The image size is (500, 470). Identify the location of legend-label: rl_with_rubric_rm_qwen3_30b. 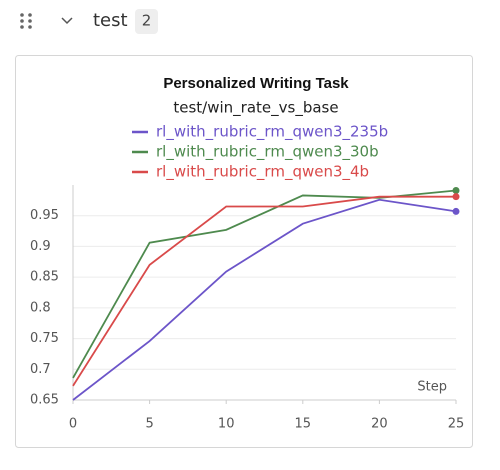
(267, 152).